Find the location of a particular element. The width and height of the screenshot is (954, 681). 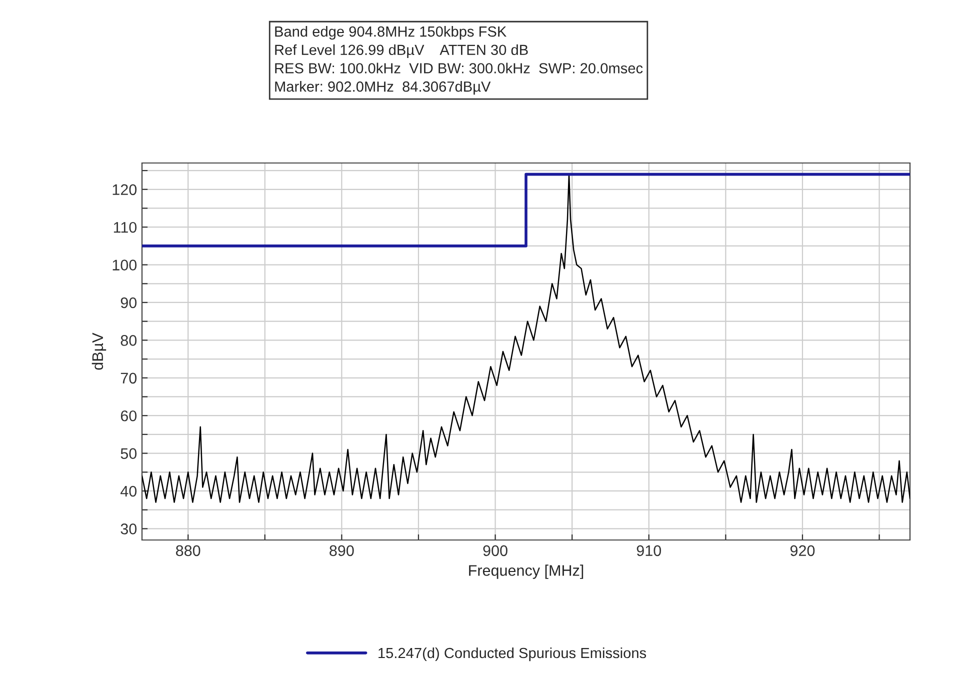

y-tick-label: 70 is located at coordinates (128, 378).